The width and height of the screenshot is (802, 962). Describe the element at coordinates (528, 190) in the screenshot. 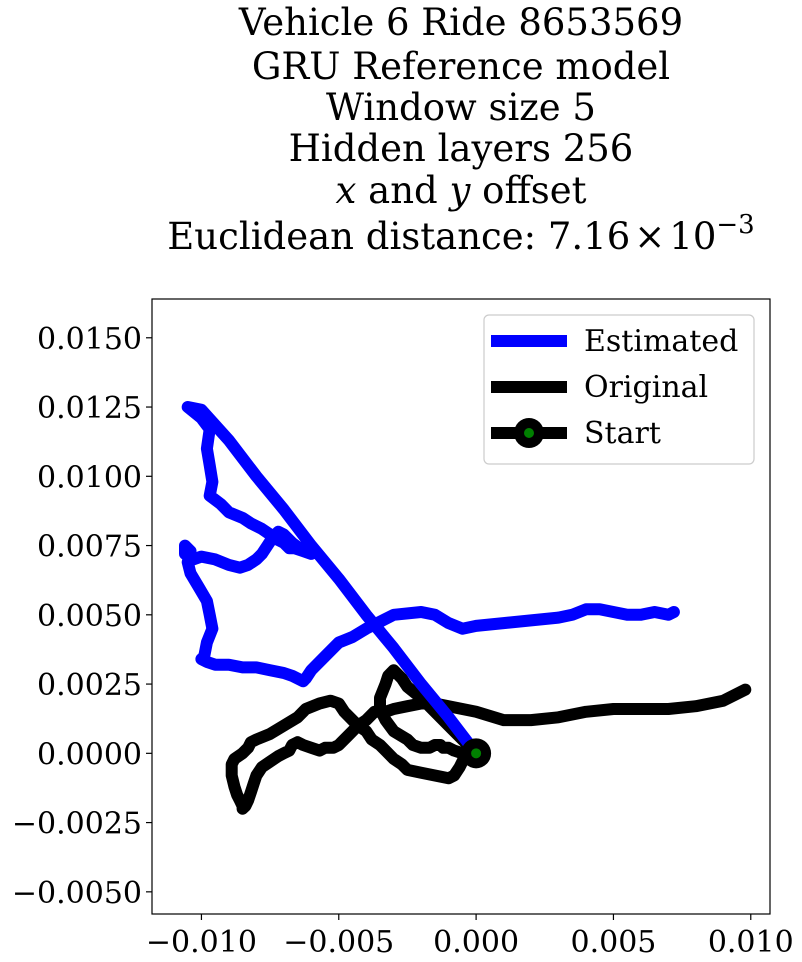

I see `offset-suffix: offset` at that location.